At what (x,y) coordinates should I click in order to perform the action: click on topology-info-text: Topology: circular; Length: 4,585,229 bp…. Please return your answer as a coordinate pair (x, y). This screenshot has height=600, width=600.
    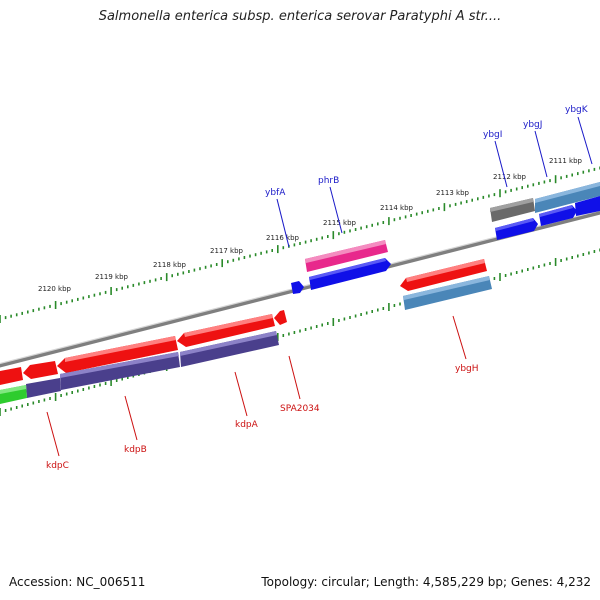
    Looking at the image, I should click on (426, 582).